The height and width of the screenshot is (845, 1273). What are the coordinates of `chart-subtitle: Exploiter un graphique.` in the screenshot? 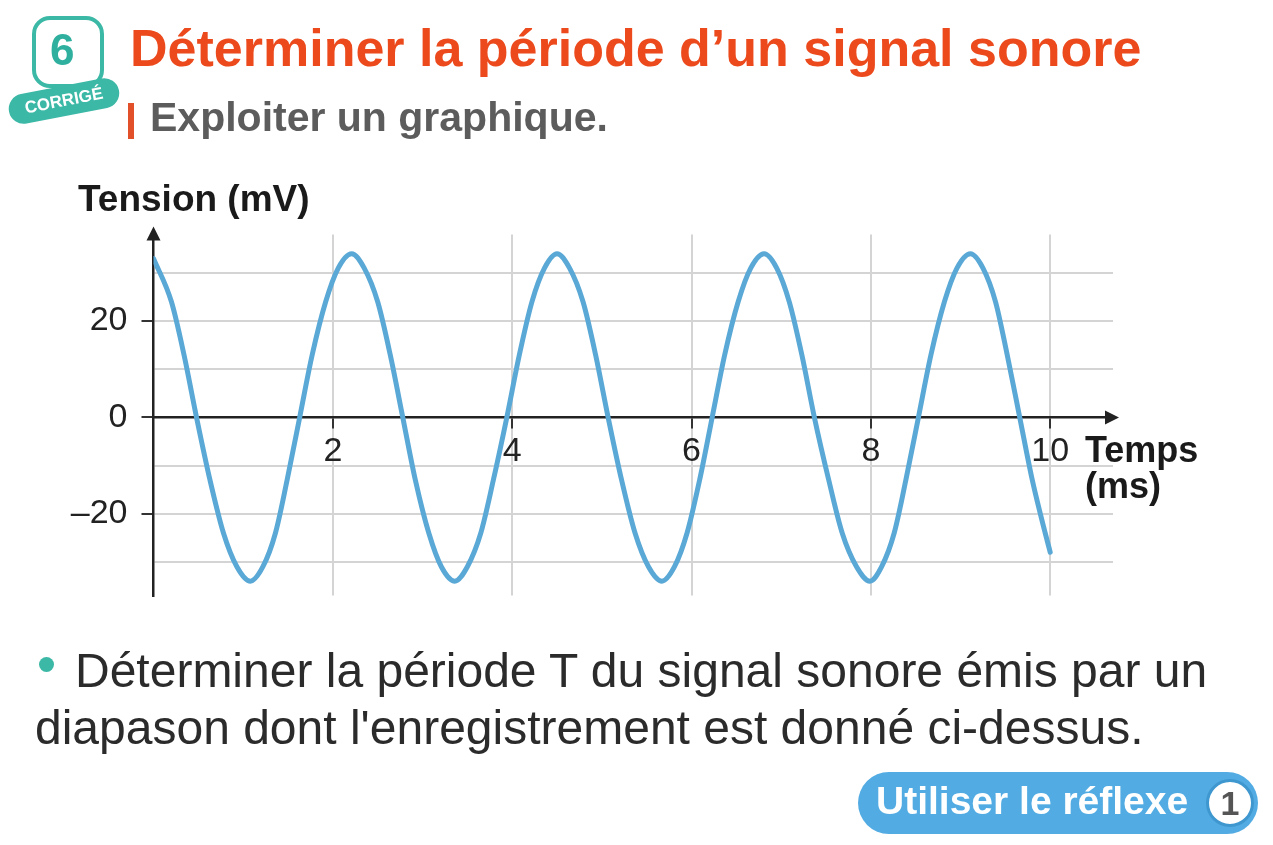 It's located at (379, 117).